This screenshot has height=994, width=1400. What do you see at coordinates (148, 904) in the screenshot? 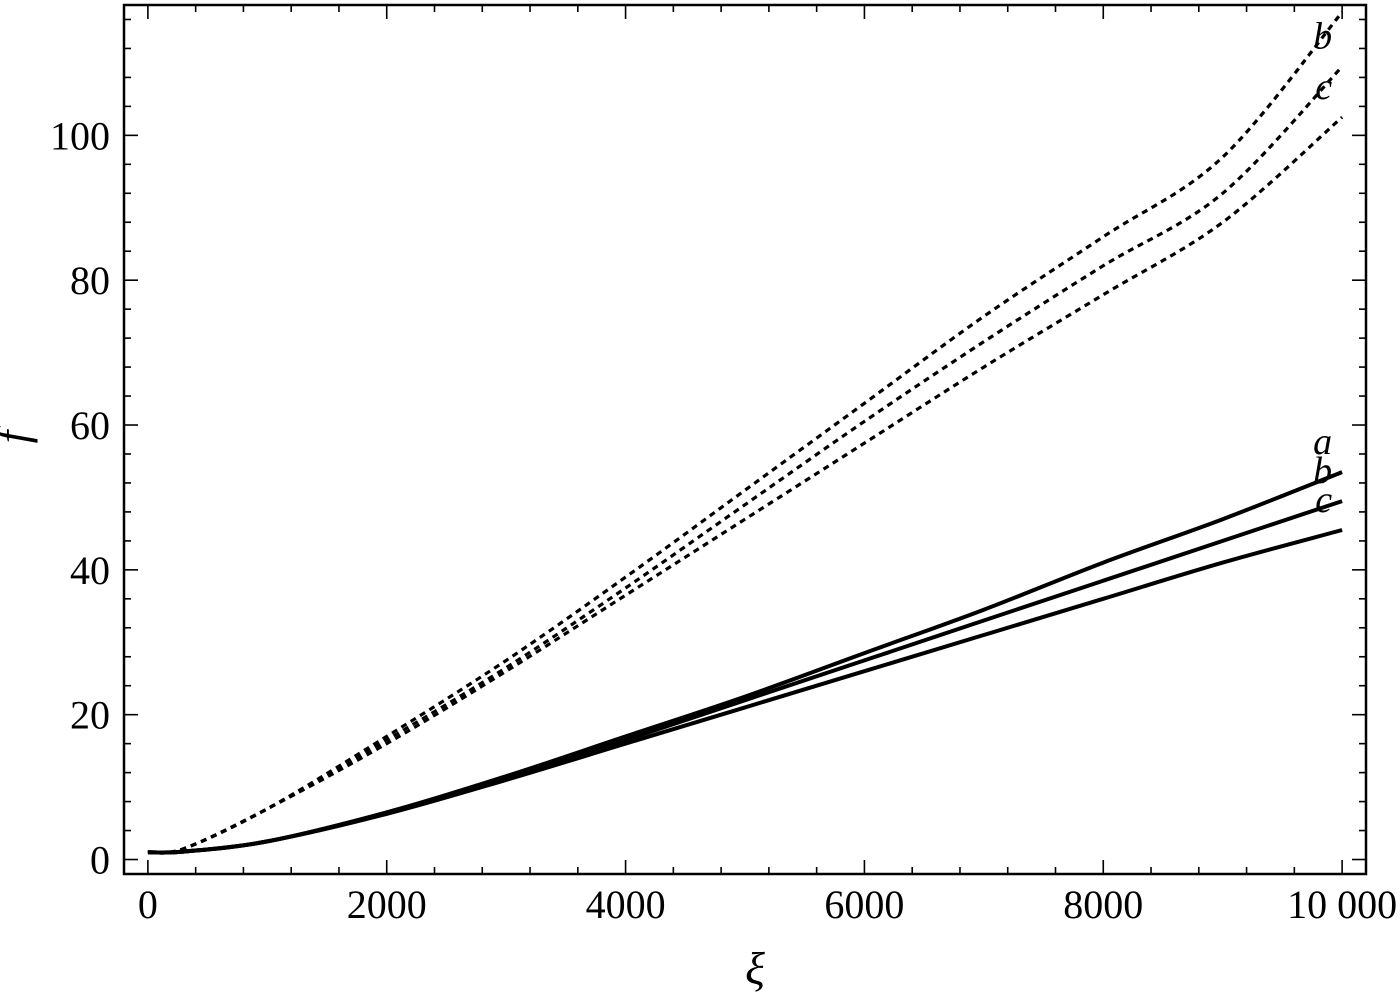
I see `x-tick-label: 0` at bounding box center [148, 904].